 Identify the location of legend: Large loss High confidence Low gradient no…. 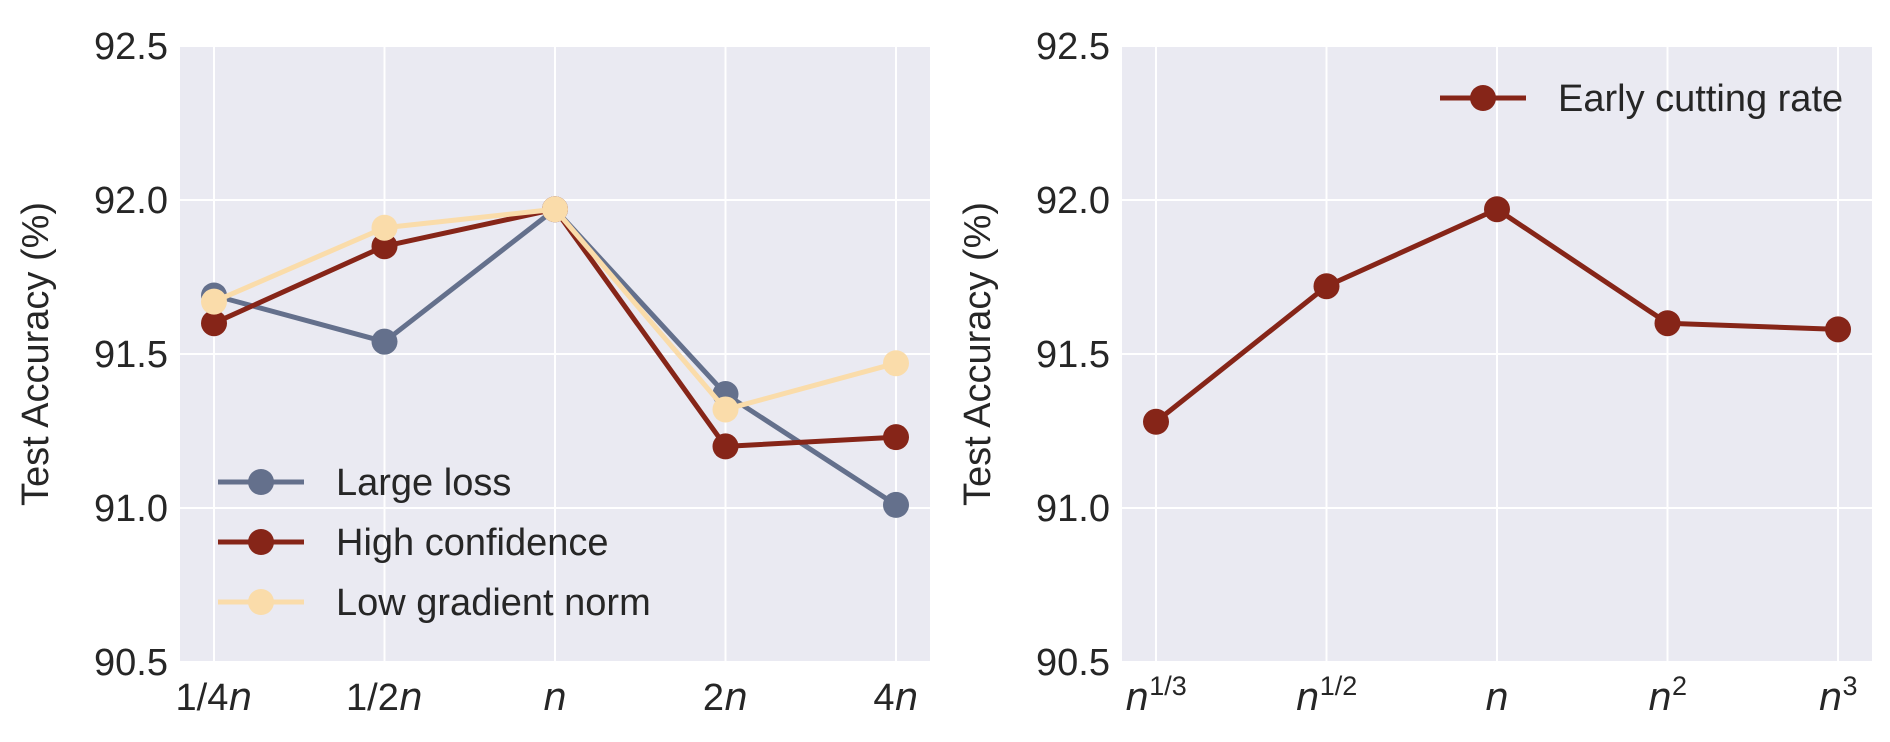
(434, 543).